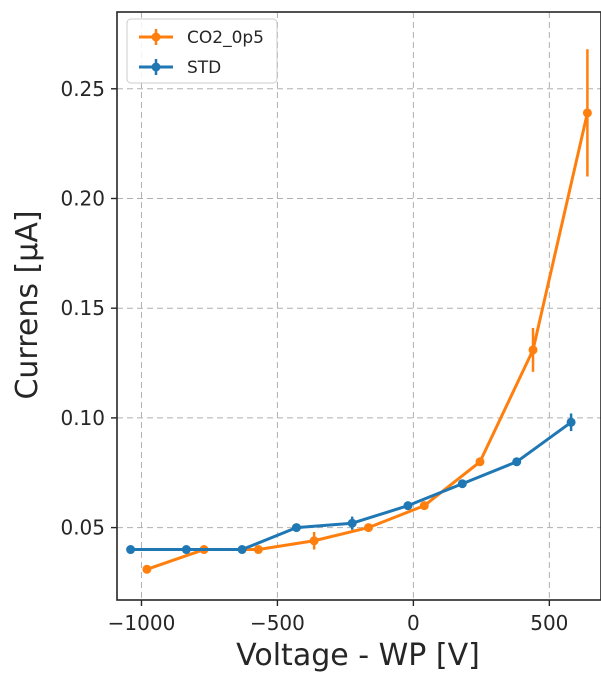 The image size is (601, 674). I want to click on y-tick-label: 0.25, so click(82, 89).